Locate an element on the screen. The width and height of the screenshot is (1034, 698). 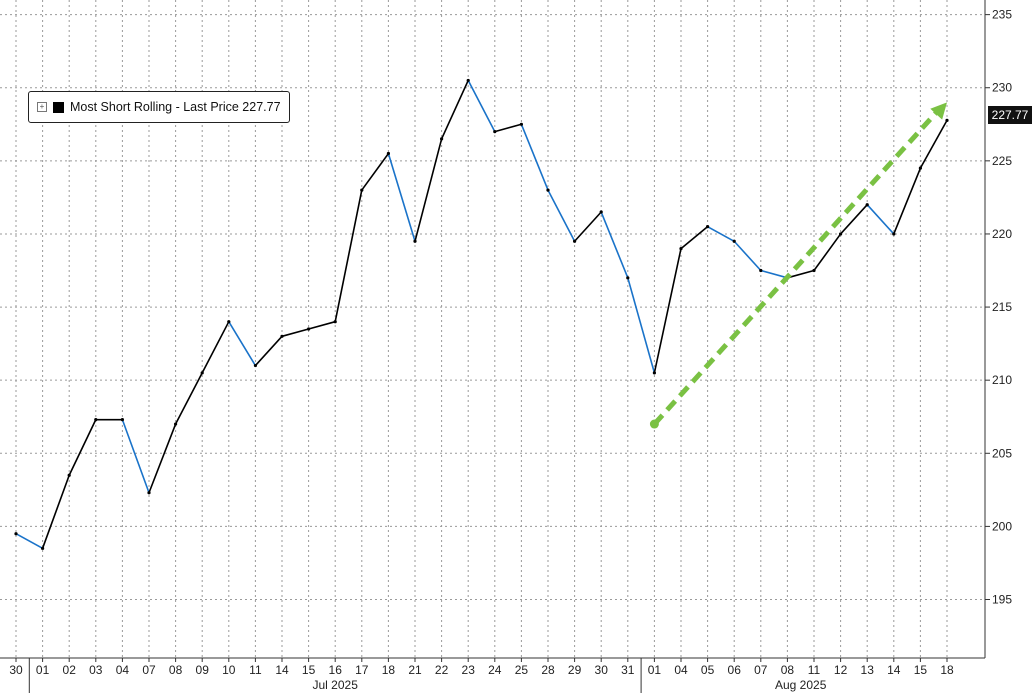
y-tick-label: 205 is located at coordinates (1002, 453).